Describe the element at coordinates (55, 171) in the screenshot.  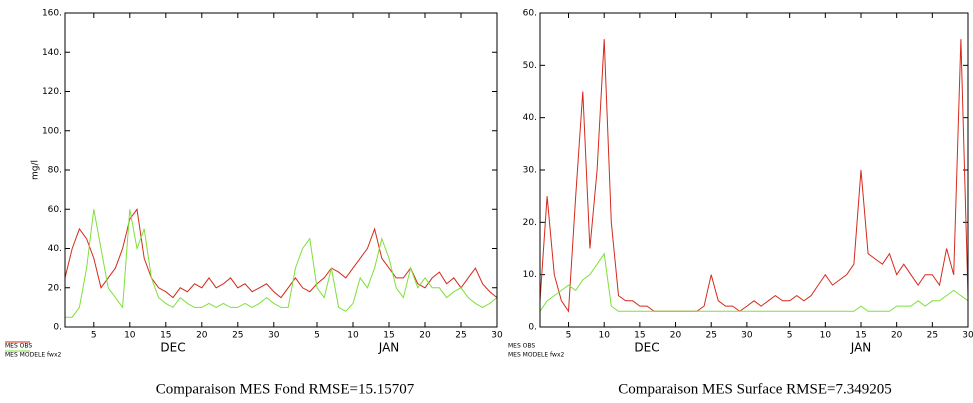
I see `y-tick-label: 80.` at that location.